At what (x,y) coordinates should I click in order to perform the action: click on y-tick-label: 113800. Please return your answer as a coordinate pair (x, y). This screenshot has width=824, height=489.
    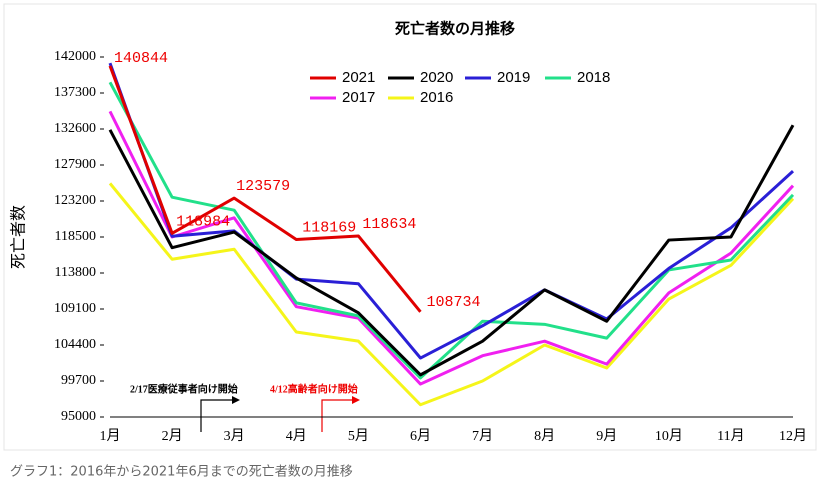
    Looking at the image, I should click on (75, 272).